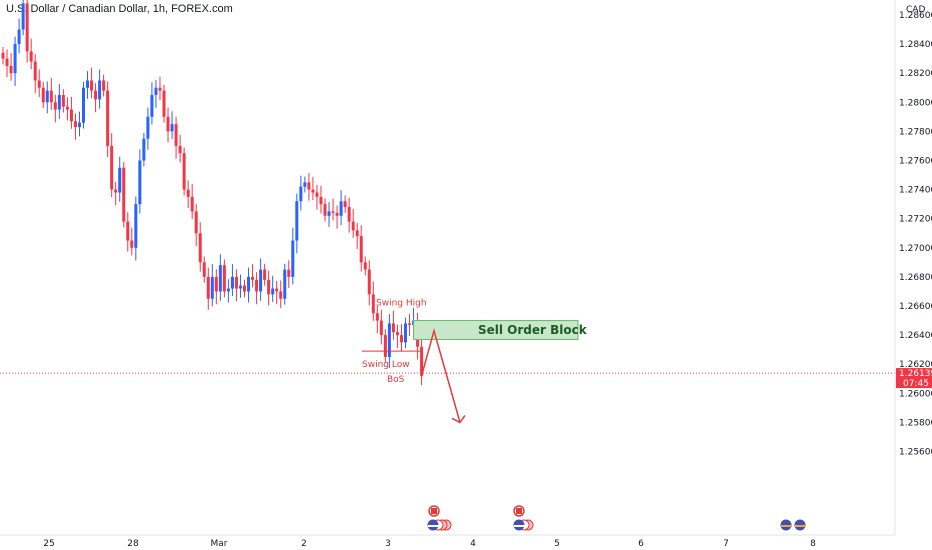  I want to click on price-tick-label: 1.28600, so click(915, 16).